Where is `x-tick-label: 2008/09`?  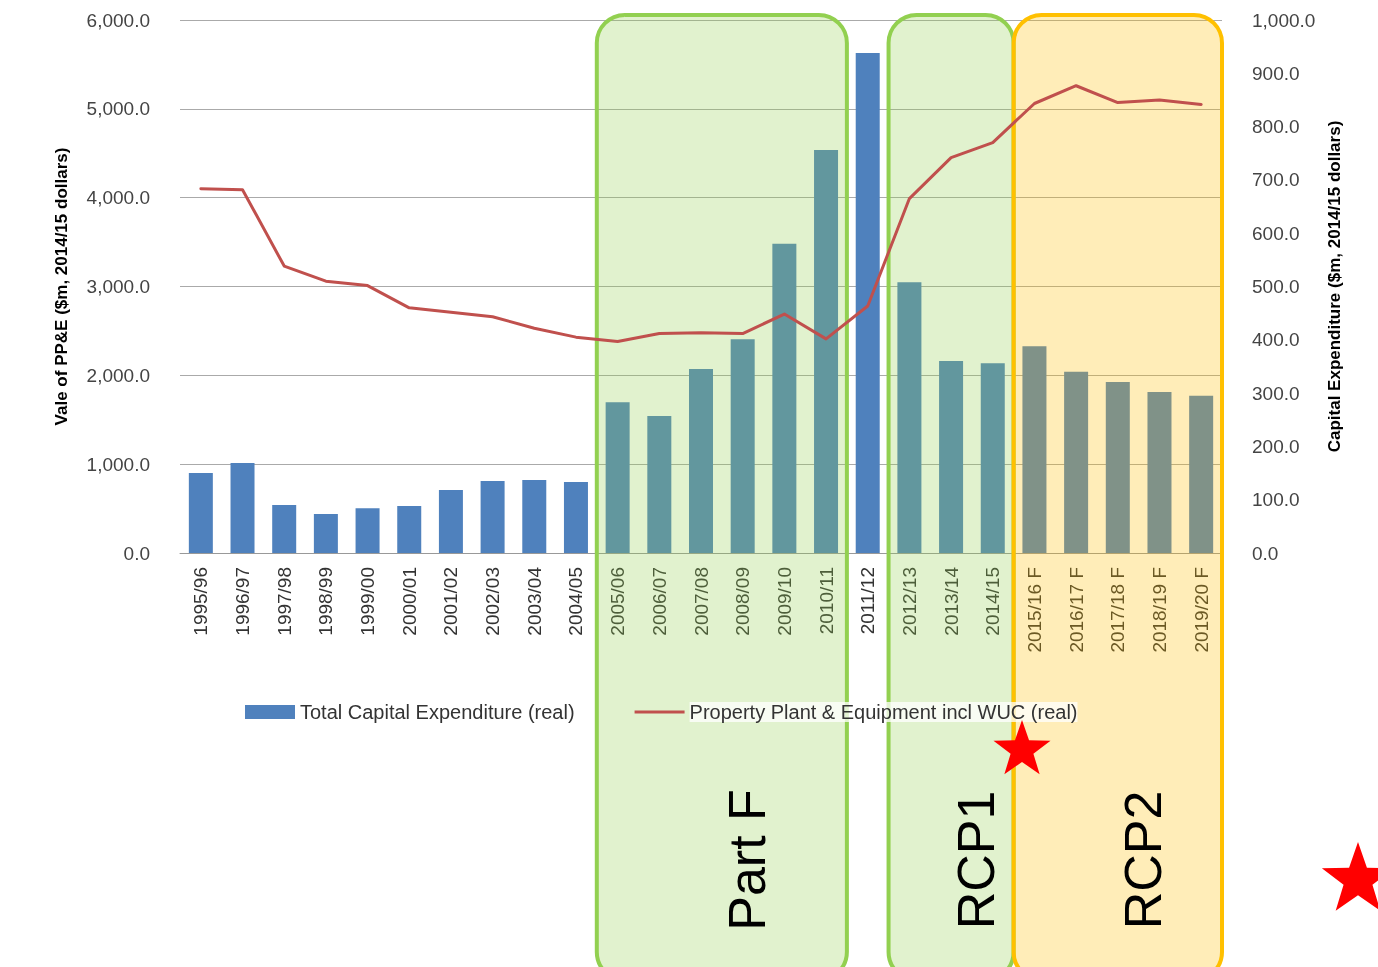
x-tick-label: 2008/09 is located at coordinates (743, 601).